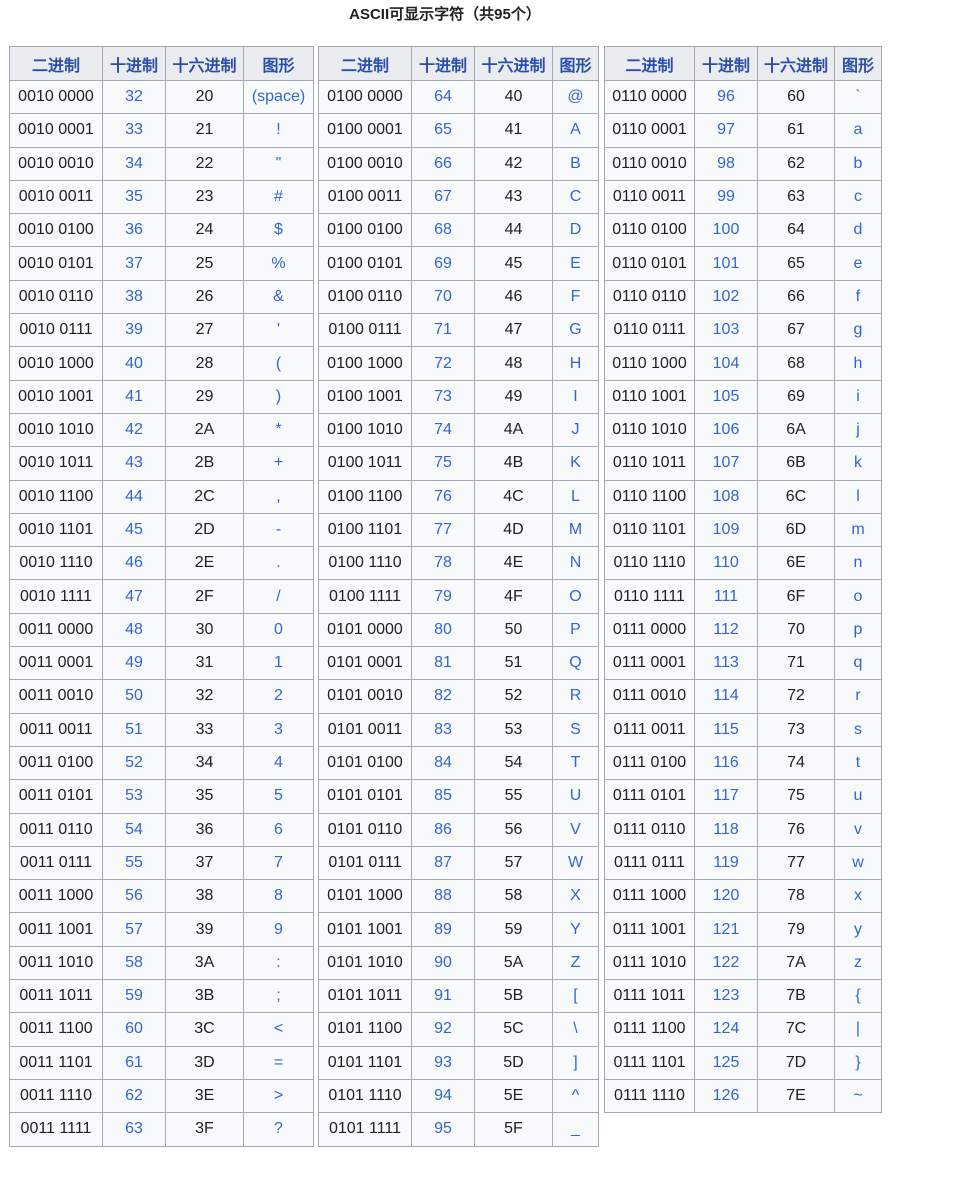  Describe the element at coordinates (443, 230) in the screenshot. I see `decimal-link: 68` at that location.